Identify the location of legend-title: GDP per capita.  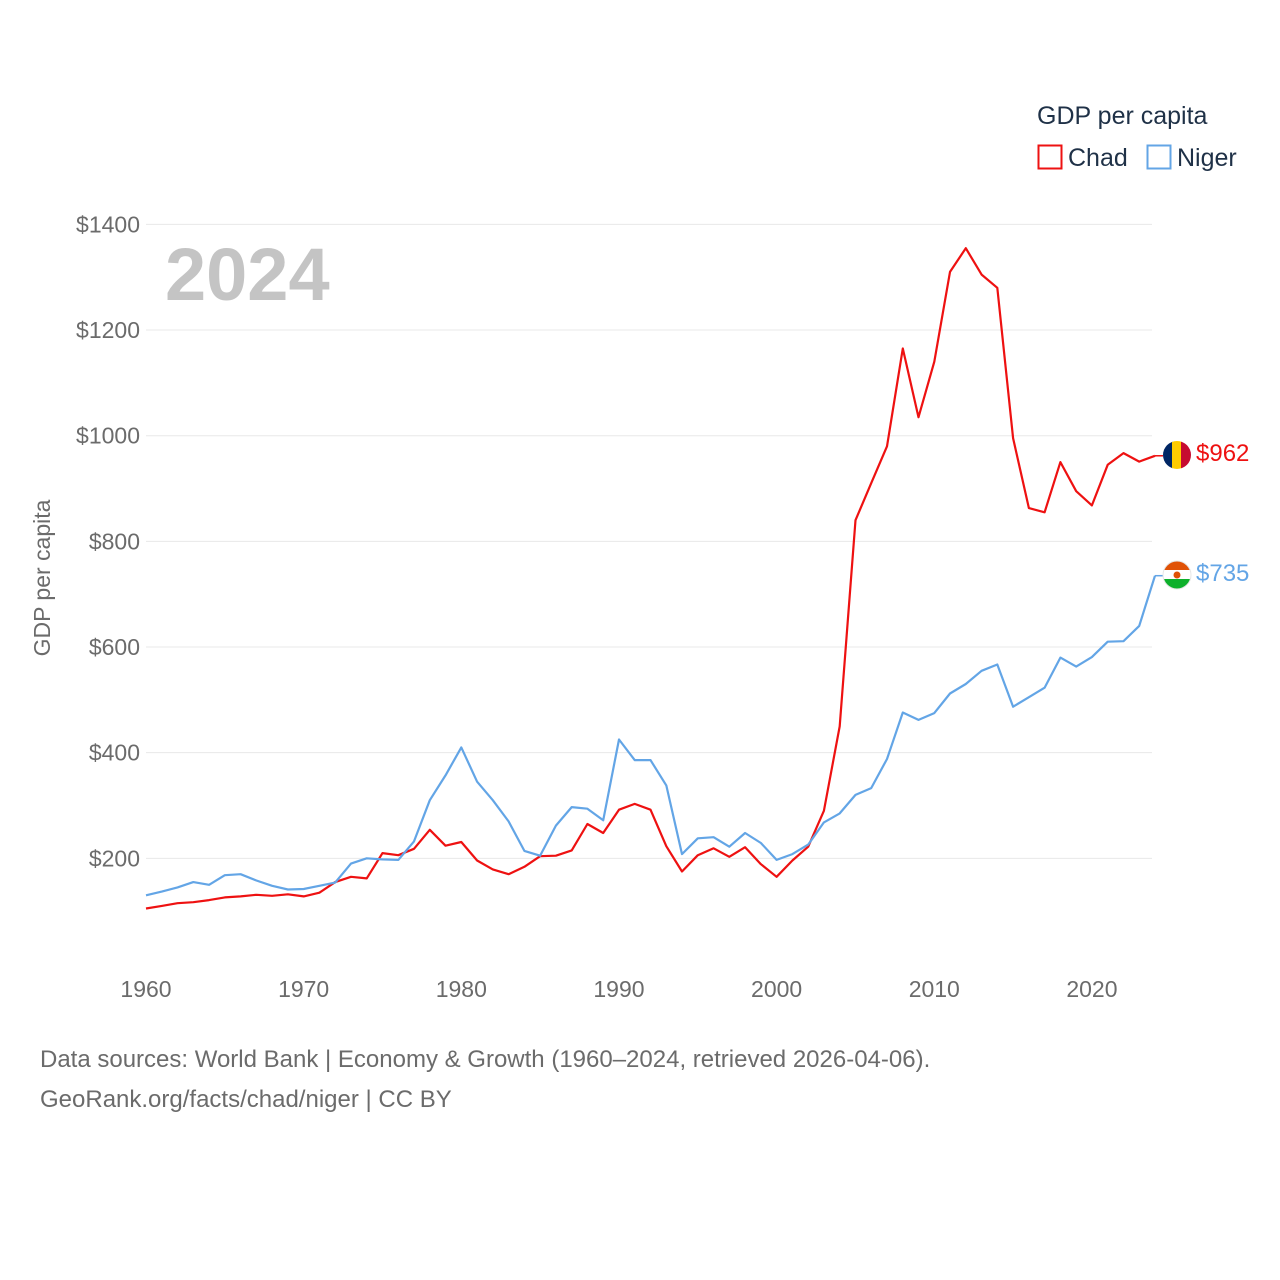
(1122, 116).